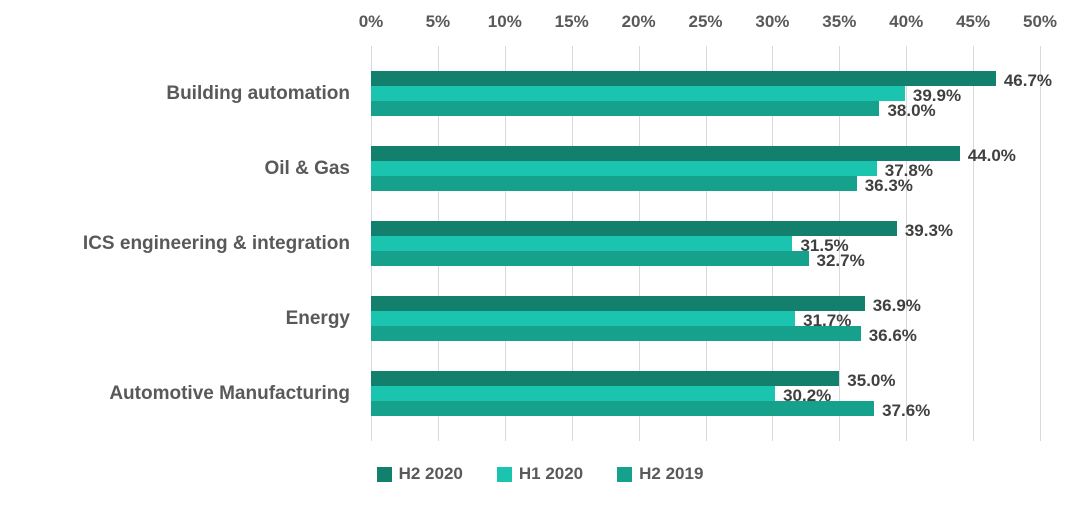  I want to click on axis-tick-label: 50%, so click(1040, 21).